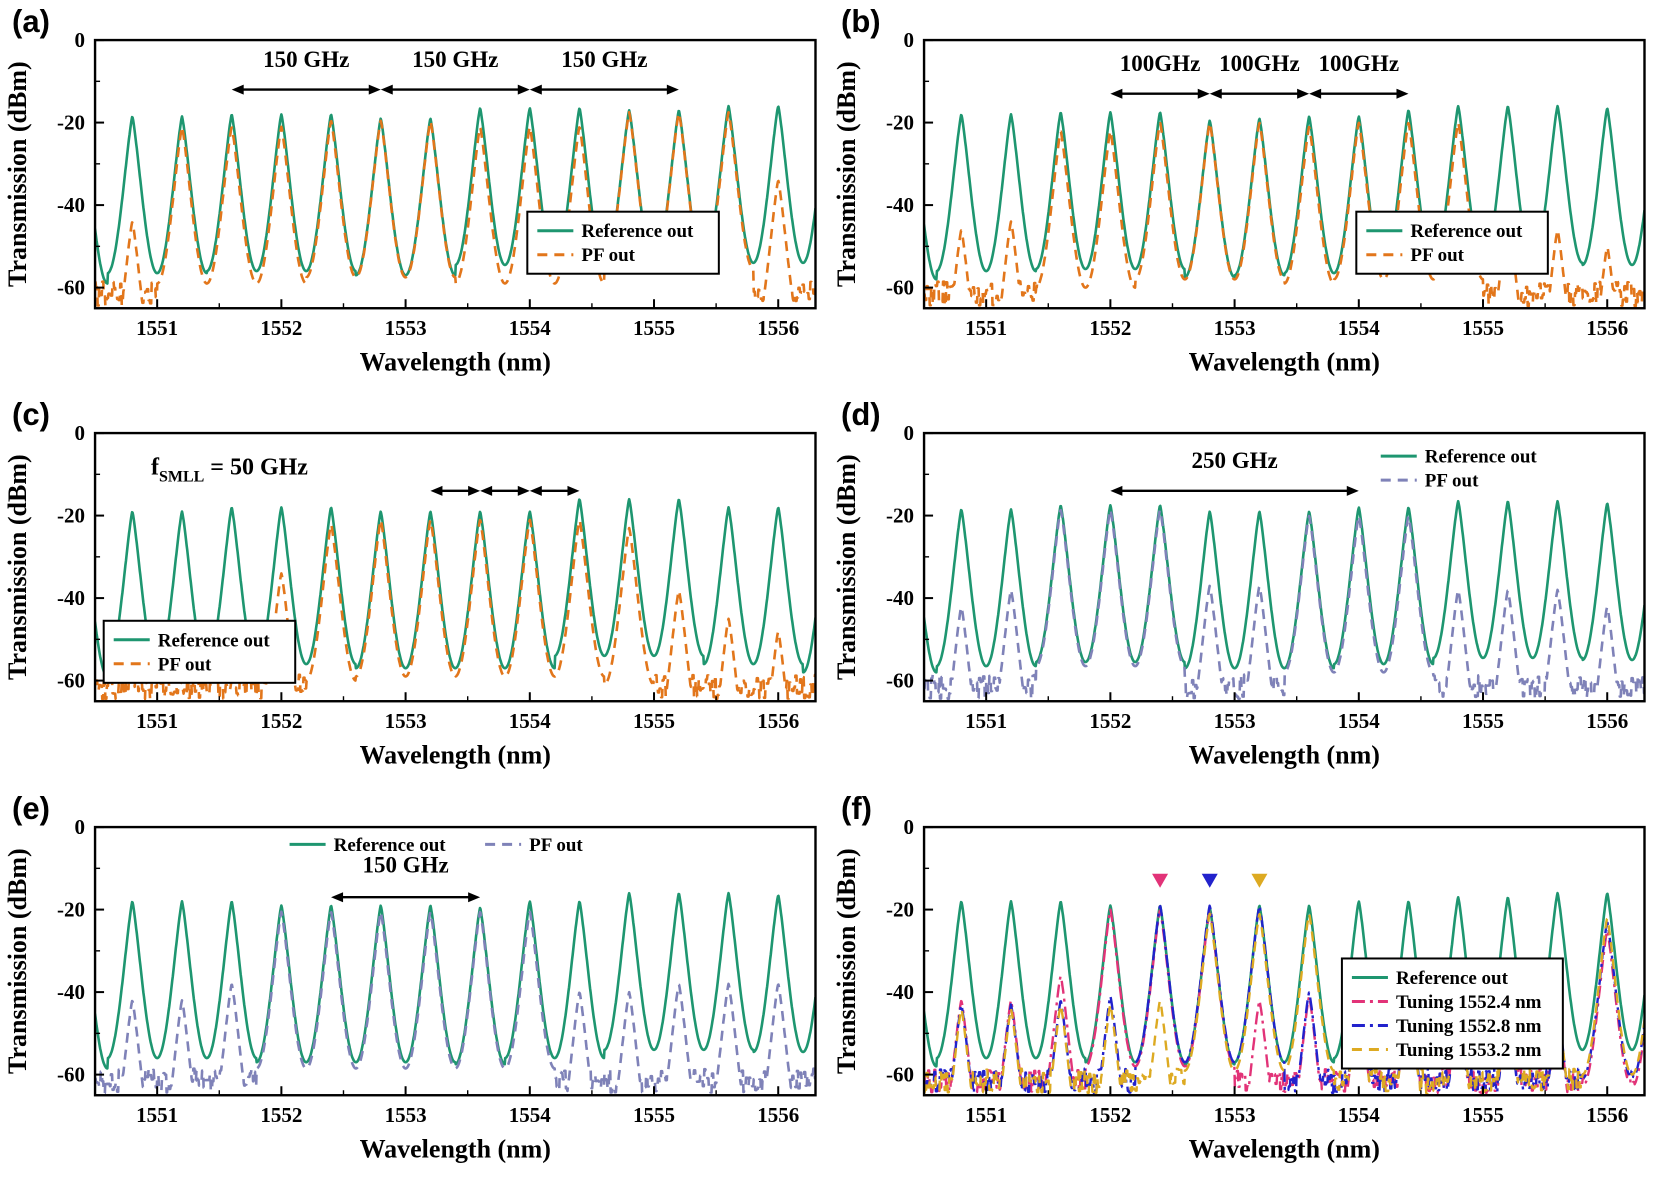 This screenshot has height=1180, width=1657. What do you see at coordinates (71, 598) in the screenshot?
I see `y-tick-label: -40` at bounding box center [71, 598].